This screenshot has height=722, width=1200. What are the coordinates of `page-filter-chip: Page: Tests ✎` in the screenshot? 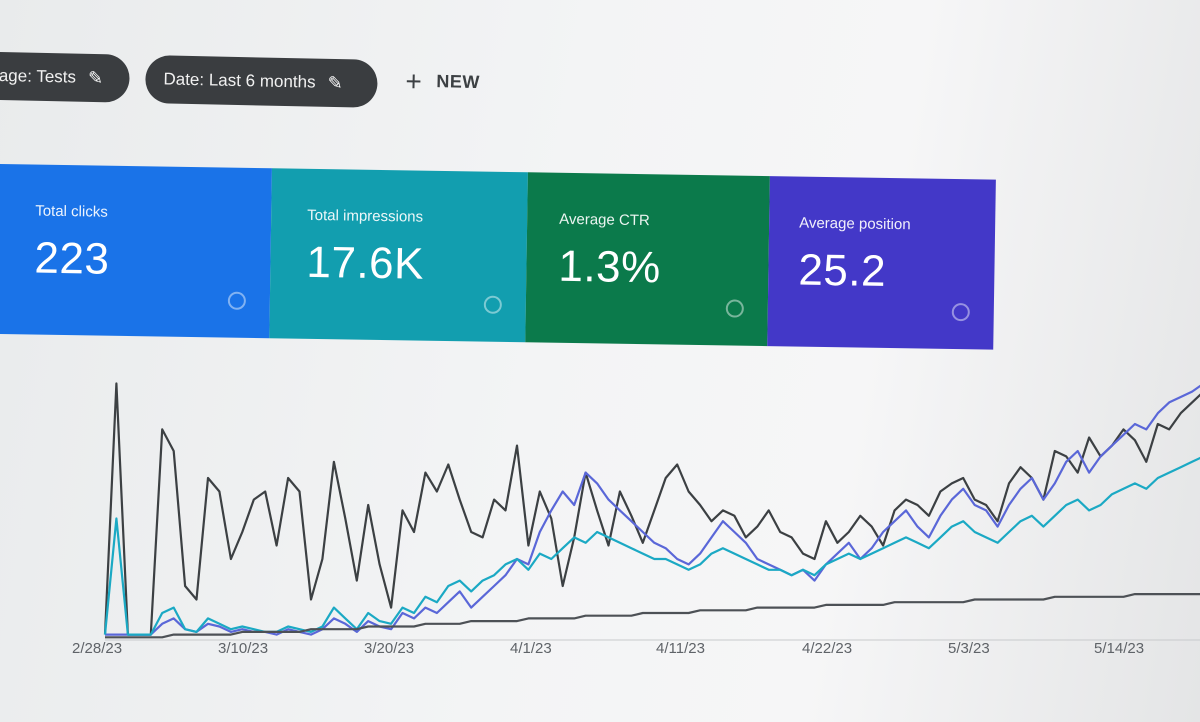 It's located at (65, 77).